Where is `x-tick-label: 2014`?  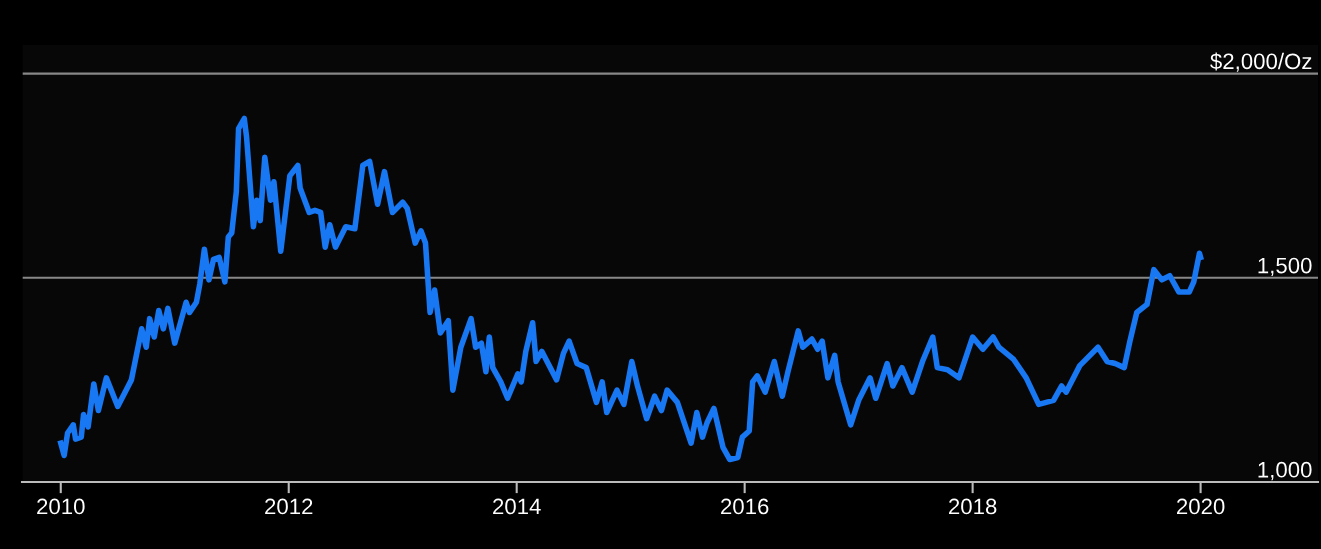 x-tick-label: 2014 is located at coordinates (517, 506).